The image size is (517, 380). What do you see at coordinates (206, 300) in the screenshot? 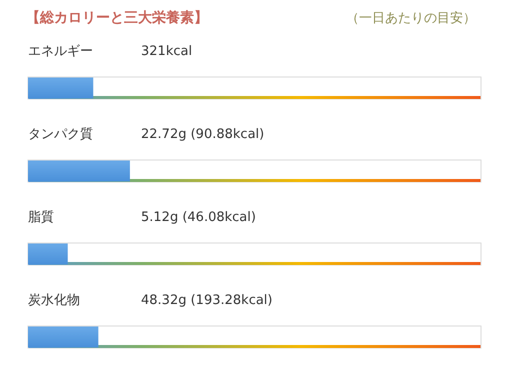
I see `text: 48.32g (193.28kcal)` at bounding box center [206, 300].